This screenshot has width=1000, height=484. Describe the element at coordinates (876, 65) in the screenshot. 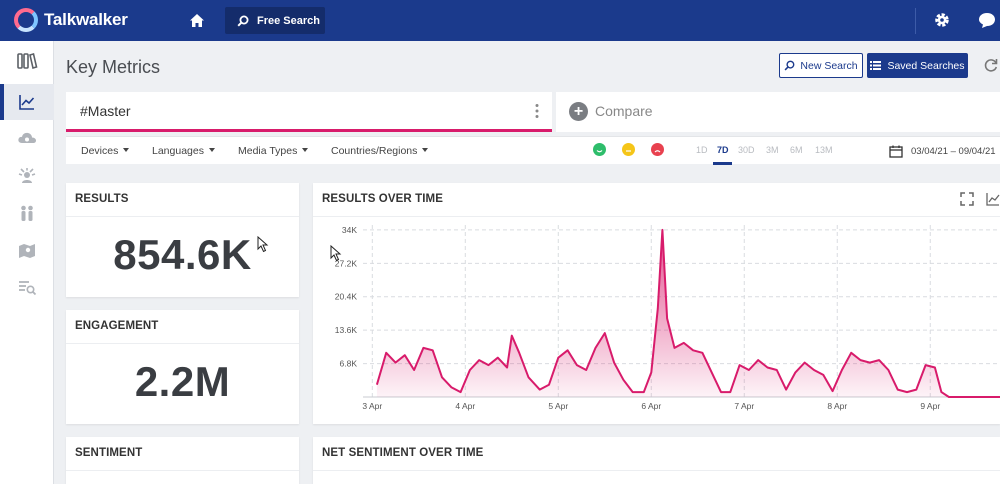

I see `list-icon` at that location.